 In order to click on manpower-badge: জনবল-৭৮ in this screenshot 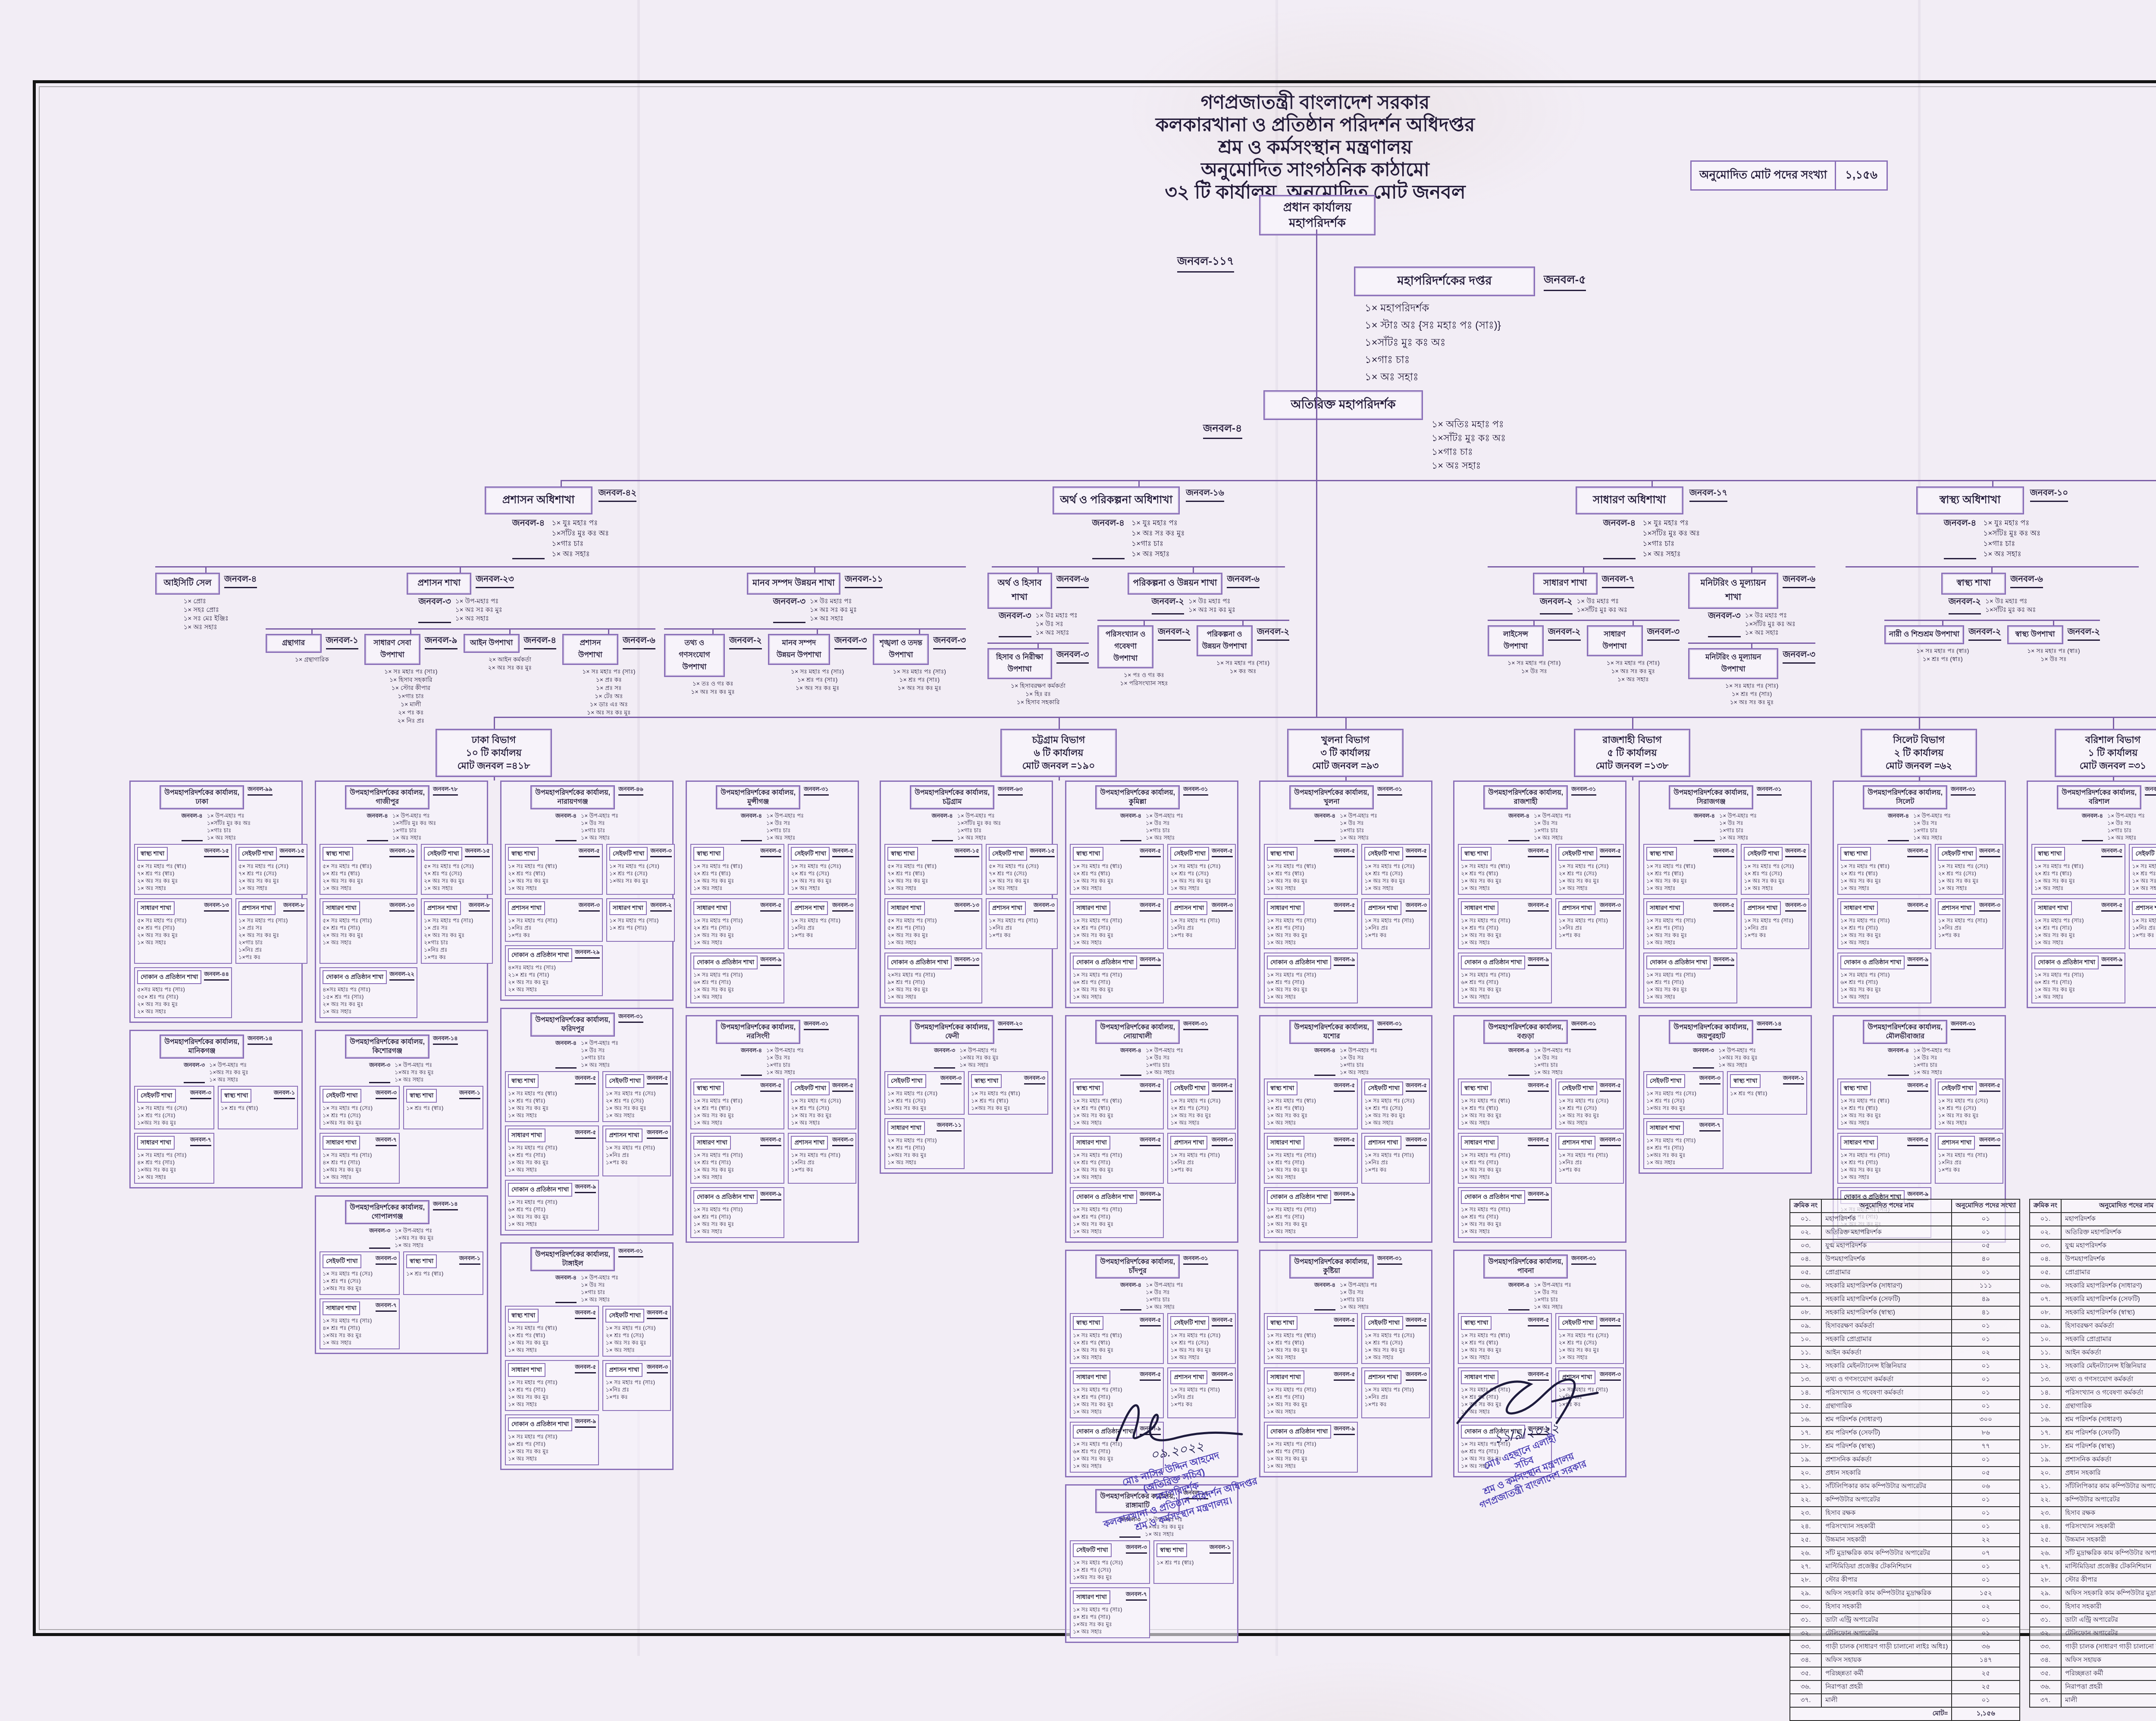, I will do `click(445, 790)`.